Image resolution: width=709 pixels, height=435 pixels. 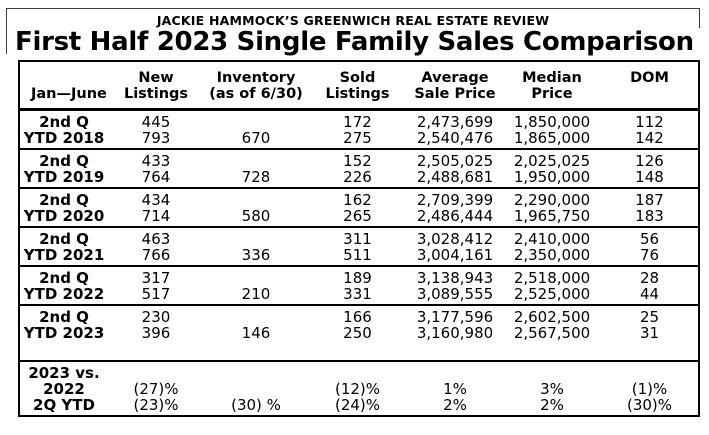 What do you see at coordinates (256, 294) in the screenshot?
I see `cell-inventory: 210` at bounding box center [256, 294].